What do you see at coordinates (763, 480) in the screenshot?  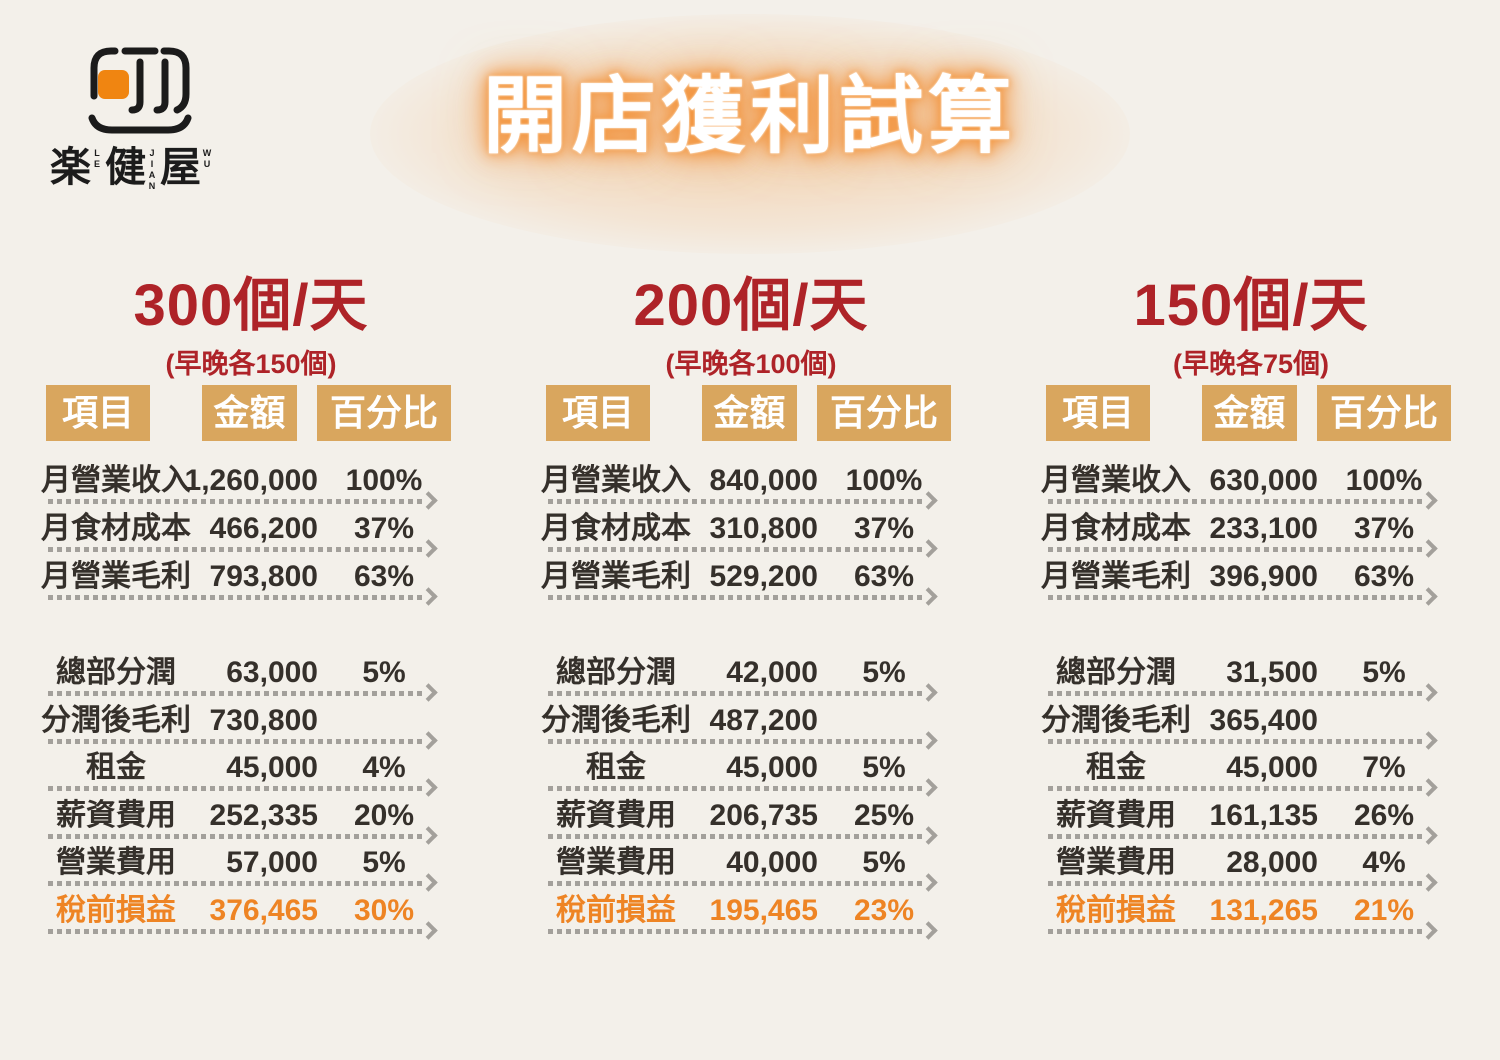 I see `row-amount: 840,000` at bounding box center [763, 480].